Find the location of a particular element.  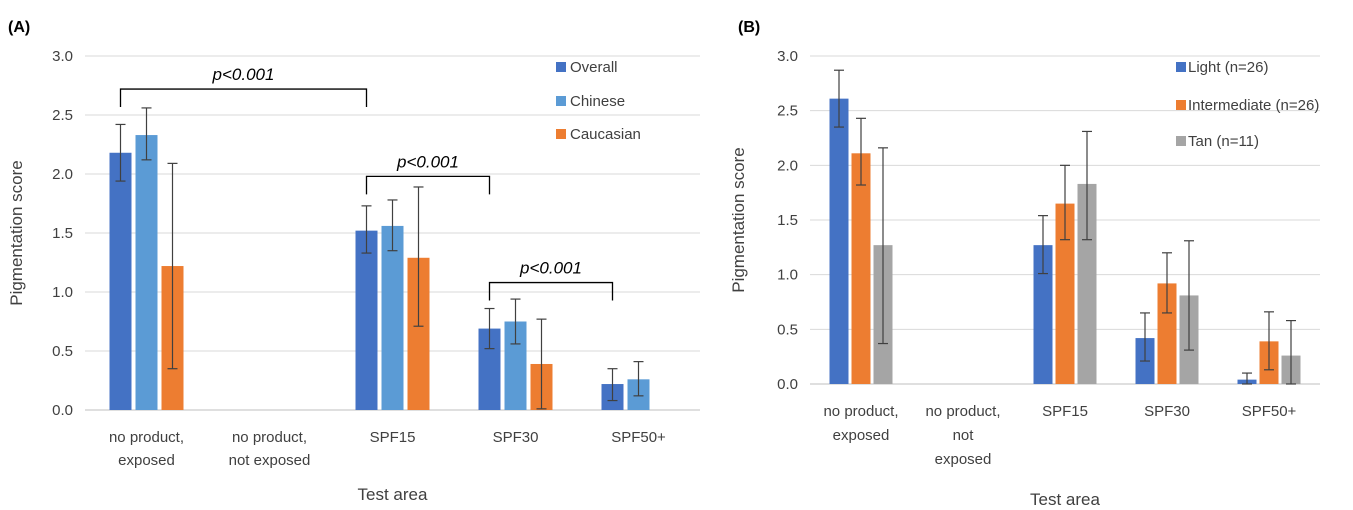

legend-label: Caucasian is located at coordinates (605, 134).